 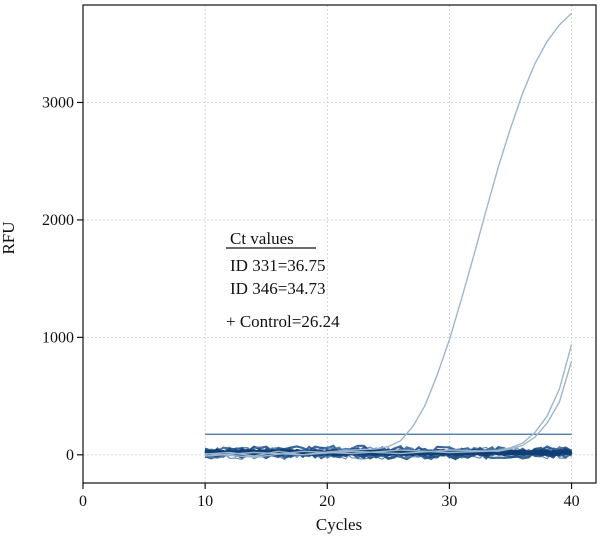 I want to click on x-tick-label: 30, so click(x=449, y=501).